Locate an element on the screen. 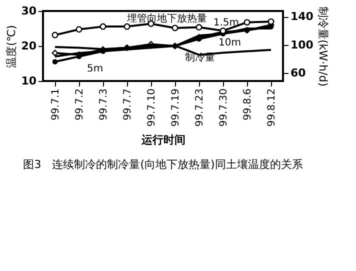  series-label: 埋管向地下放热量 is located at coordinates (166, 18).